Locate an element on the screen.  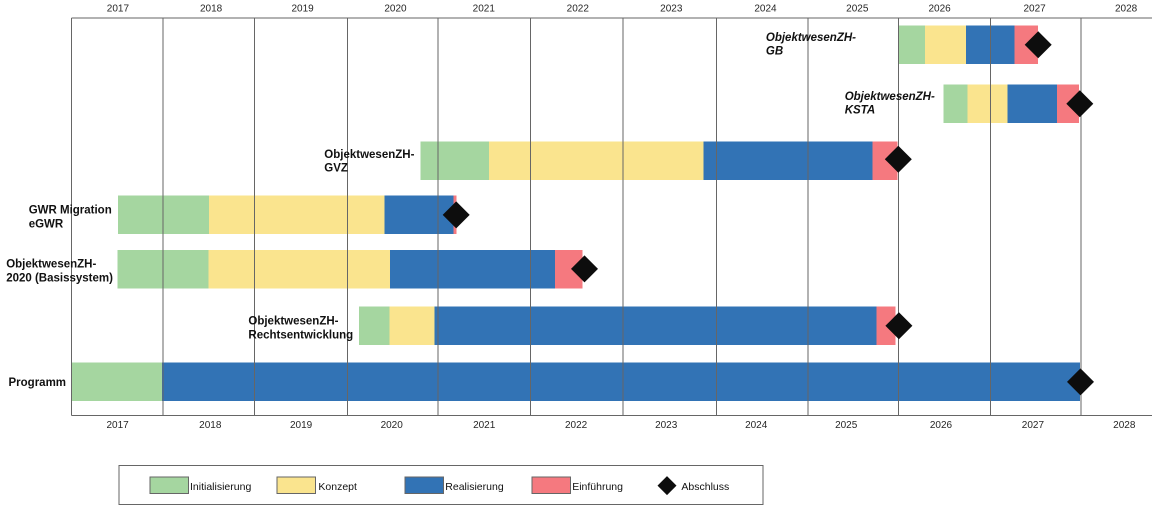
svg-text: Programm is located at coordinates (38, 383).